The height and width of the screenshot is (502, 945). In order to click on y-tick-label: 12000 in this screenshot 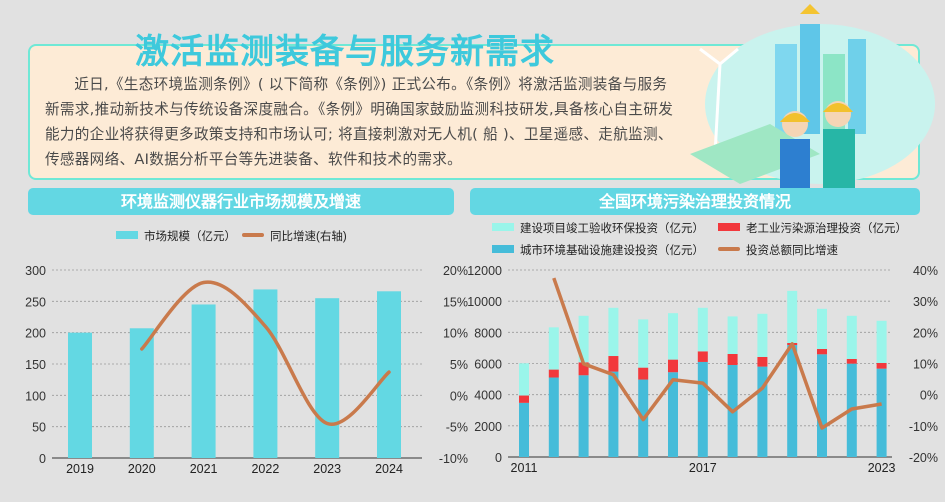, I will do `click(484, 271)`.